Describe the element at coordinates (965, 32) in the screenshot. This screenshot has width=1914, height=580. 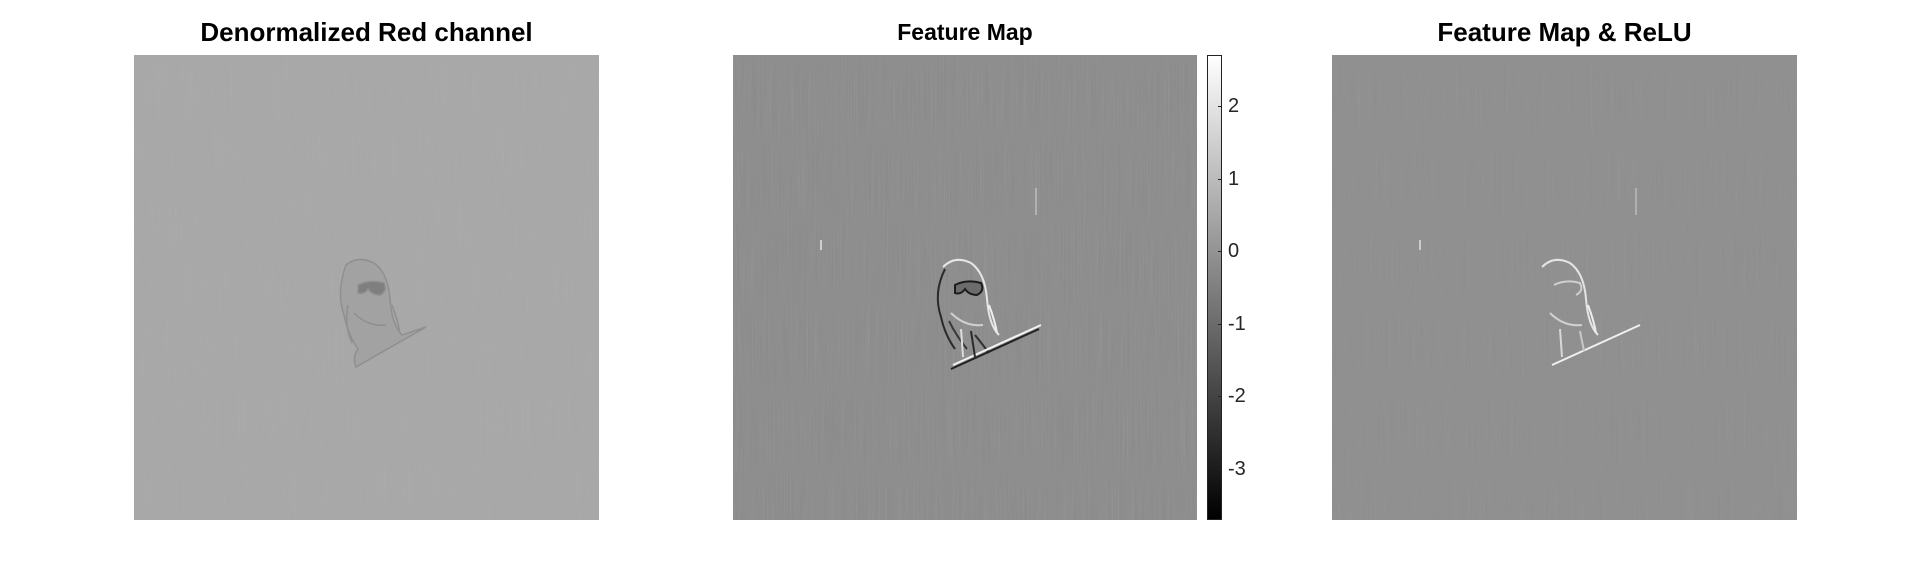
I see `panel-title-feature-map: Feature Map` at that location.